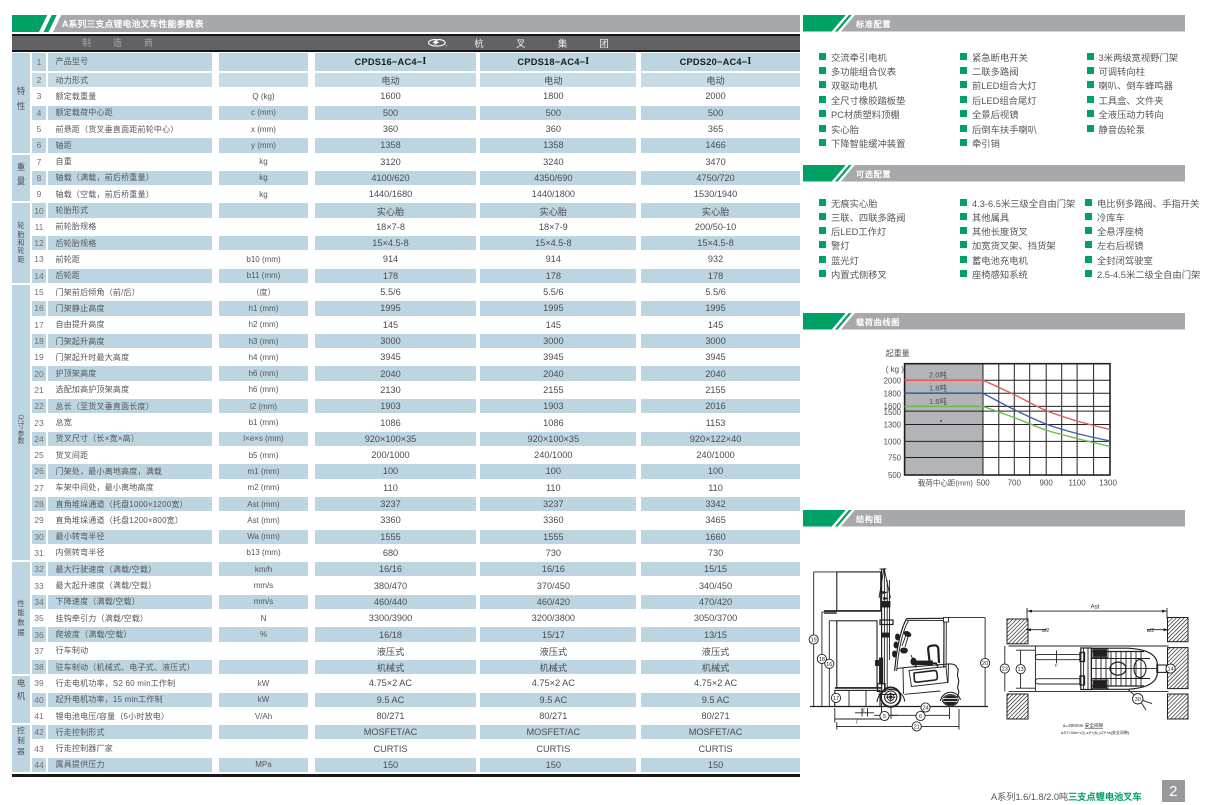 Image resolution: width=1213 pixels, height=805 pixels. What do you see at coordinates (985, 664) in the screenshot?
I see `svg-text: 20` at bounding box center [985, 664].